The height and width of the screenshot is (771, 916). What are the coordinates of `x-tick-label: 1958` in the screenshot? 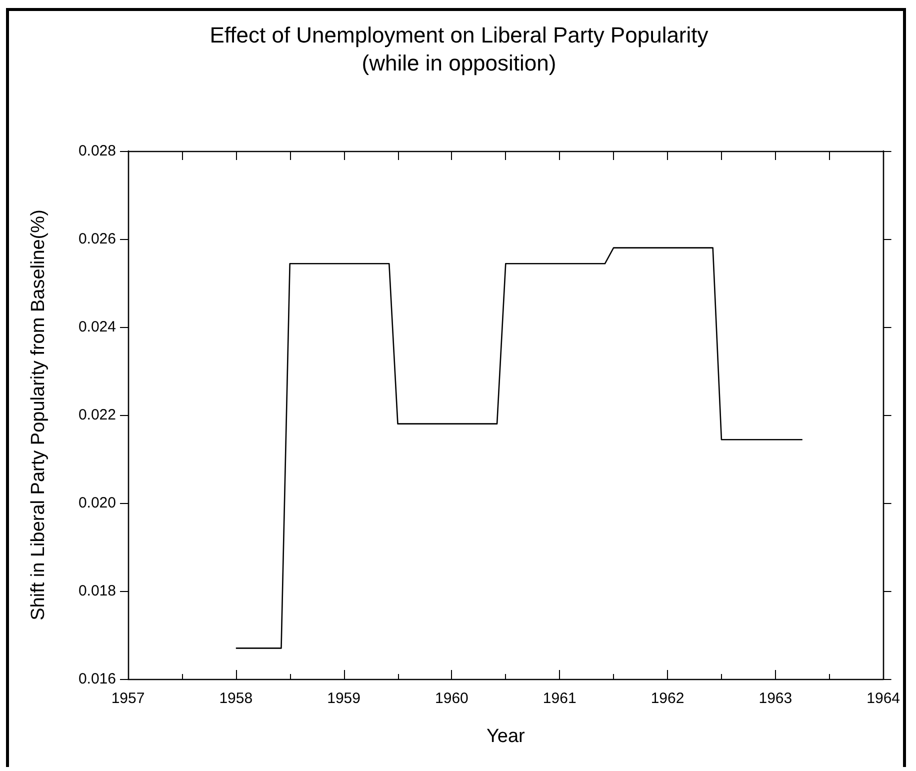 It's located at (236, 698).